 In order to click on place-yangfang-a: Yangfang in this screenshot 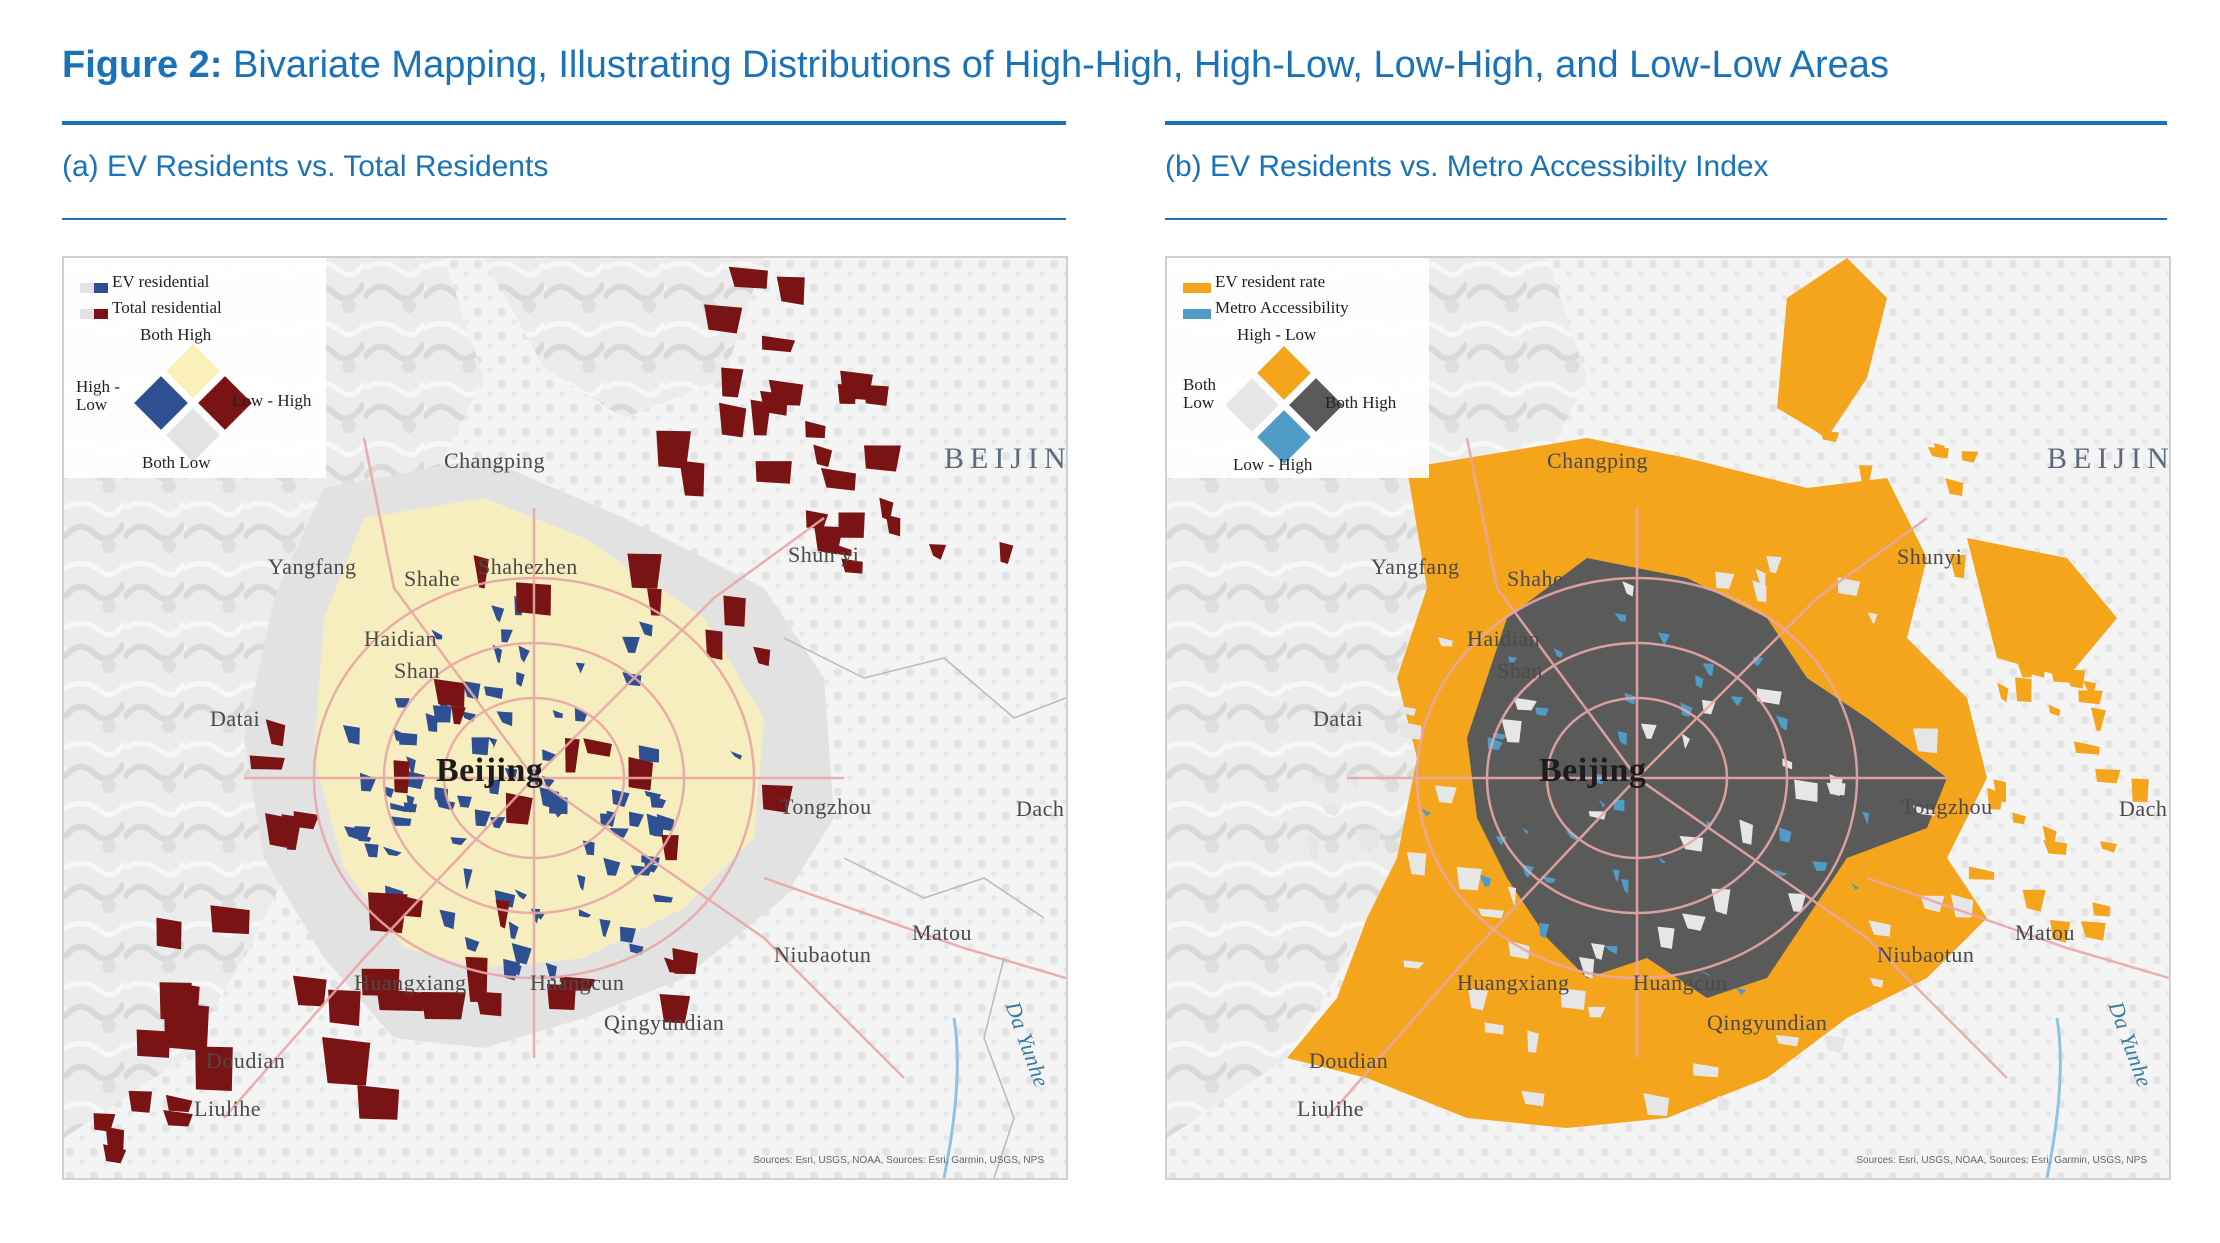, I will do `click(312, 566)`.